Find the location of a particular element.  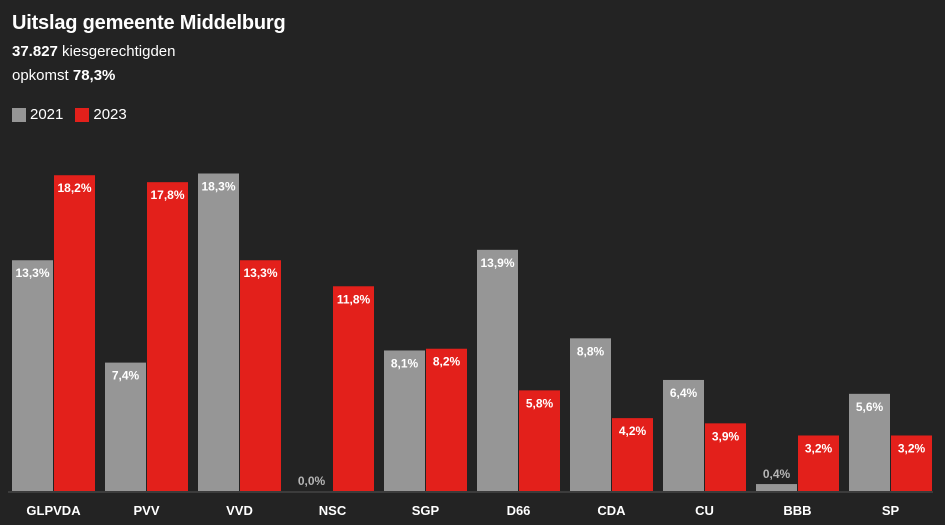

bar-2023-cu is located at coordinates (725, 457).